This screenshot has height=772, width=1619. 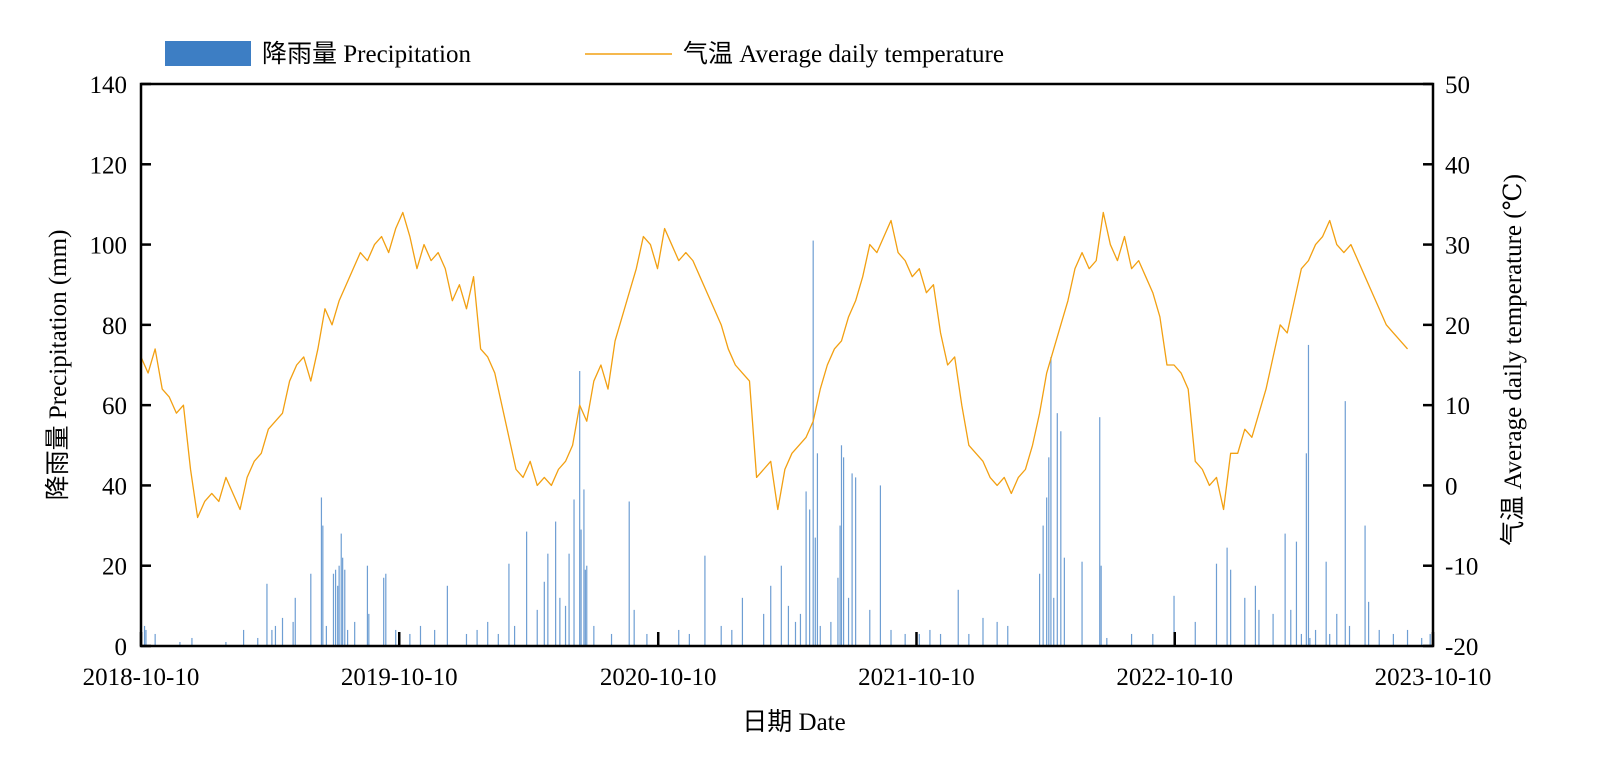 I want to click on x-tick-label: 2018-10-10, so click(x=141, y=677).